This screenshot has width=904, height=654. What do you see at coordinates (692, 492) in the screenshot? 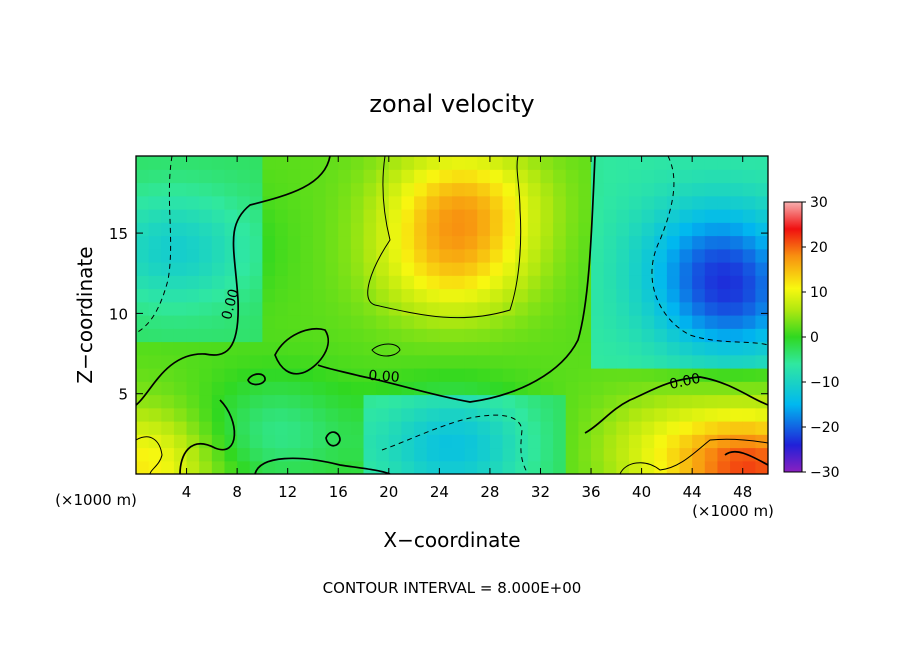
I see `x-tick-label: 44` at bounding box center [692, 492].